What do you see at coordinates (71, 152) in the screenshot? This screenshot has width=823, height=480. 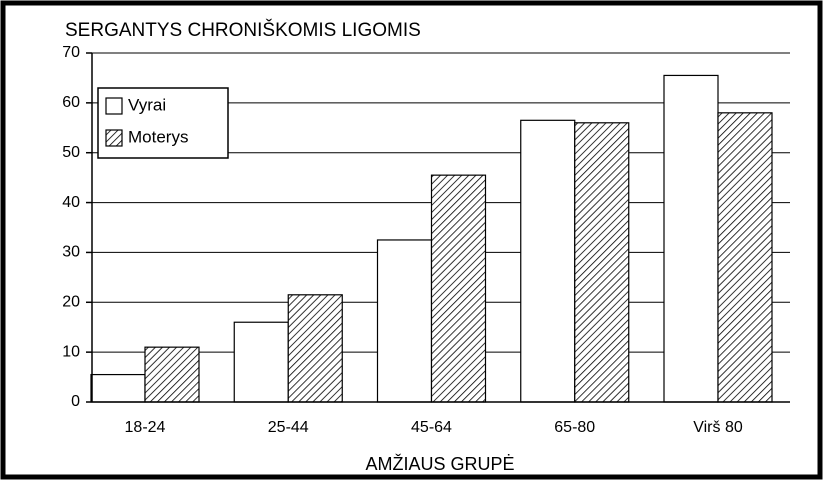 I see `y-tick-label: 50` at bounding box center [71, 152].